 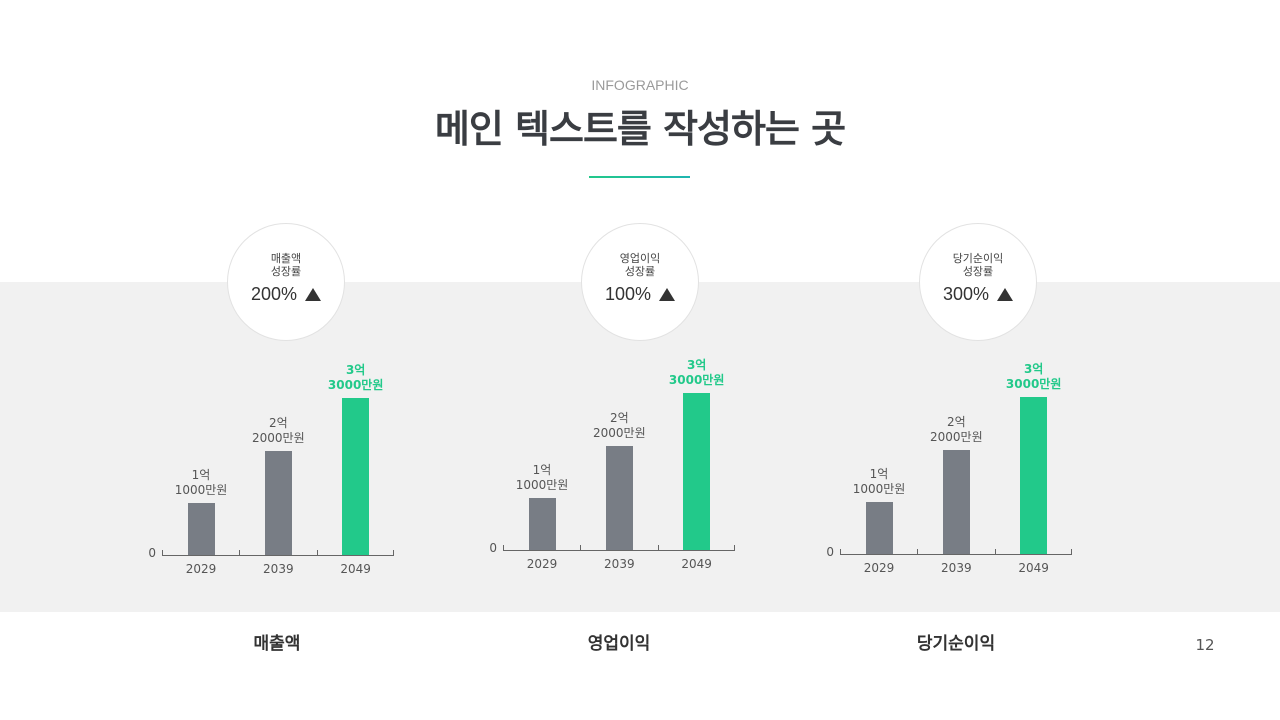 What do you see at coordinates (277, 644) in the screenshot?
I see `chart-title: 매출액` at bounding box center [277, 644].